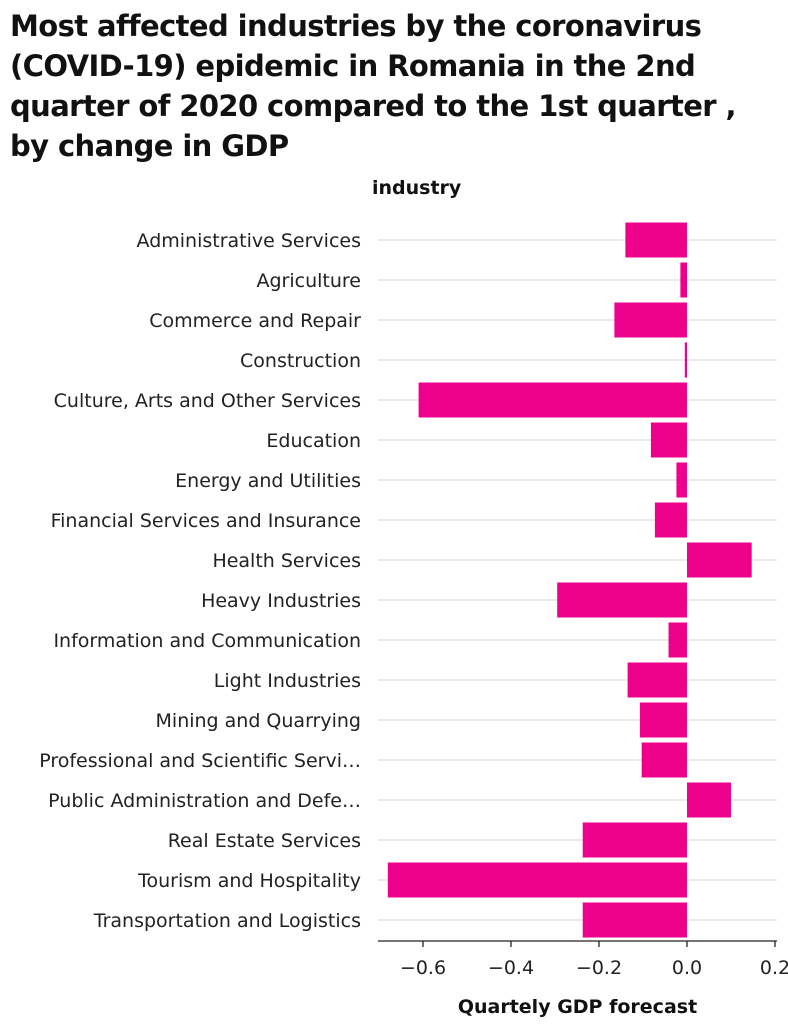 The image size is (788, 1028). What do you see at coordinates (577, 1007) in the screenshot?
I see `x-axis-title: Quartely GDP forecast` at bounding box center [577, 1007].